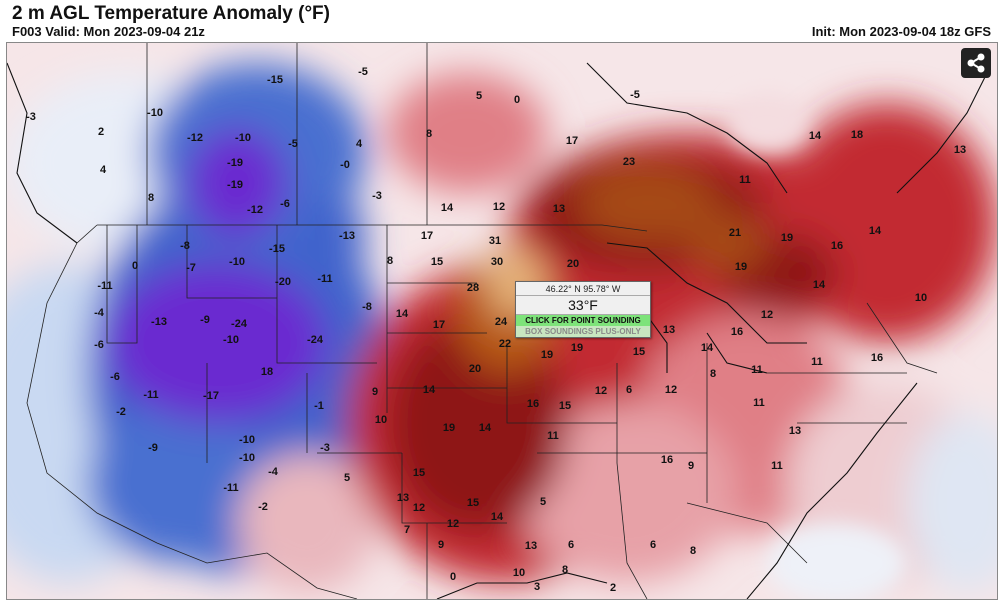  Describe the element at coordinates (103, 170) in the screenshot. I see `anomaly-value-label: 4` at that location.